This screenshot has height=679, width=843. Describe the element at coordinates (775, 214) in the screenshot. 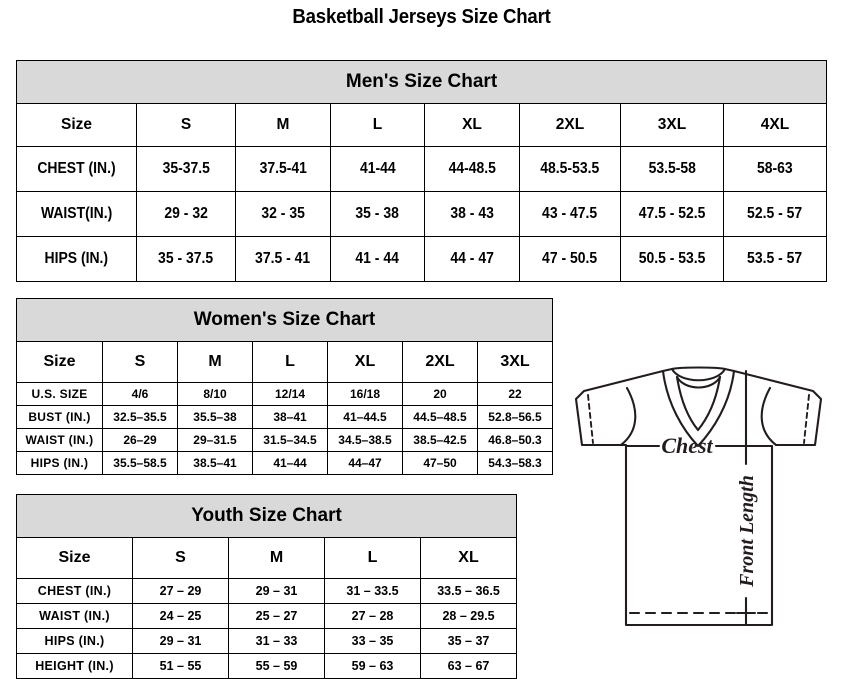

I see `mens-waist-4xl: 52.5 - 57` at that location.